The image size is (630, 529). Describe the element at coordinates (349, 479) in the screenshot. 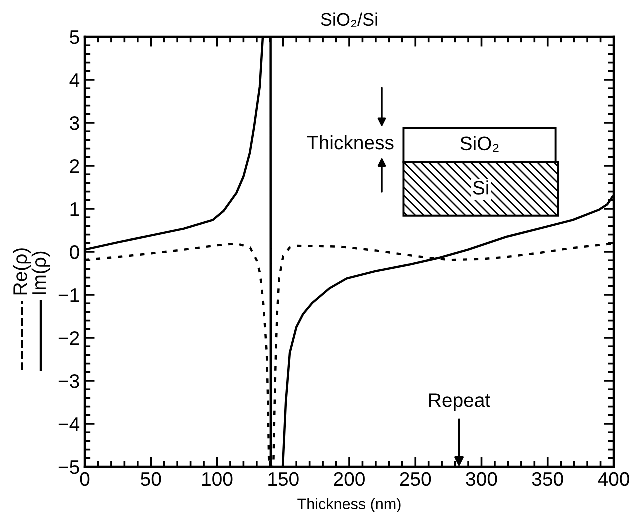

I see `x-tick-label: 200` at that location.